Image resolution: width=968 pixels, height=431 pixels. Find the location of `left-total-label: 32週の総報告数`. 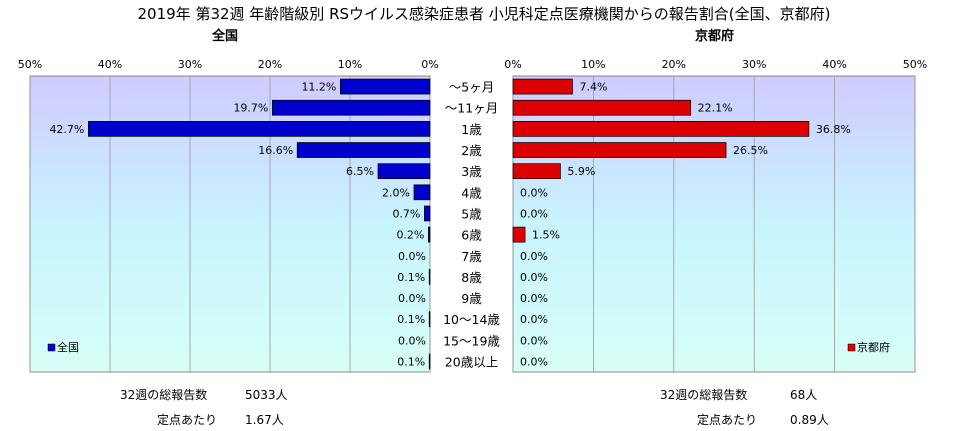

left-total-label: 32週の総報告数 is located at coordinates (164, 395).